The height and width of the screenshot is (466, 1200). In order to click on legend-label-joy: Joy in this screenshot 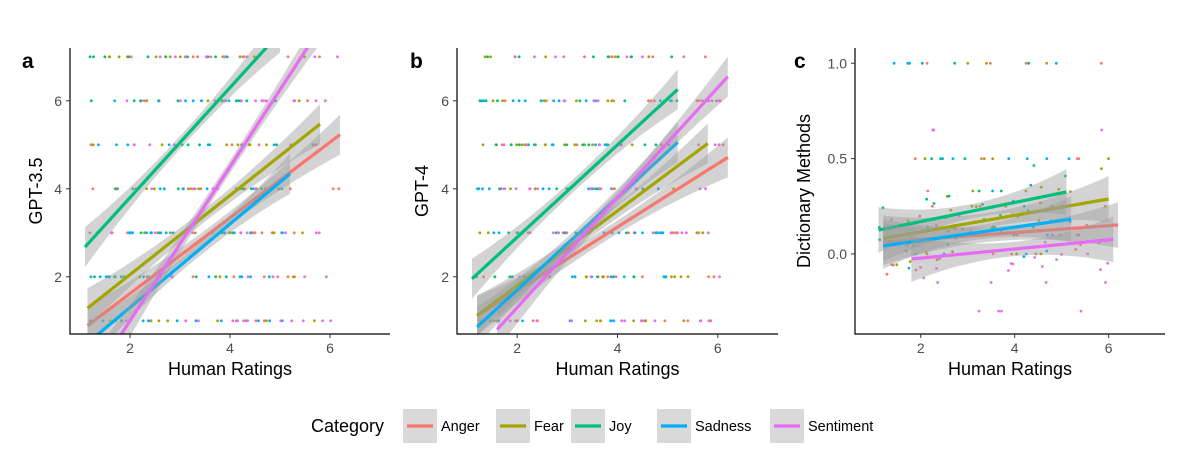, I will do `click(620, 427)`.